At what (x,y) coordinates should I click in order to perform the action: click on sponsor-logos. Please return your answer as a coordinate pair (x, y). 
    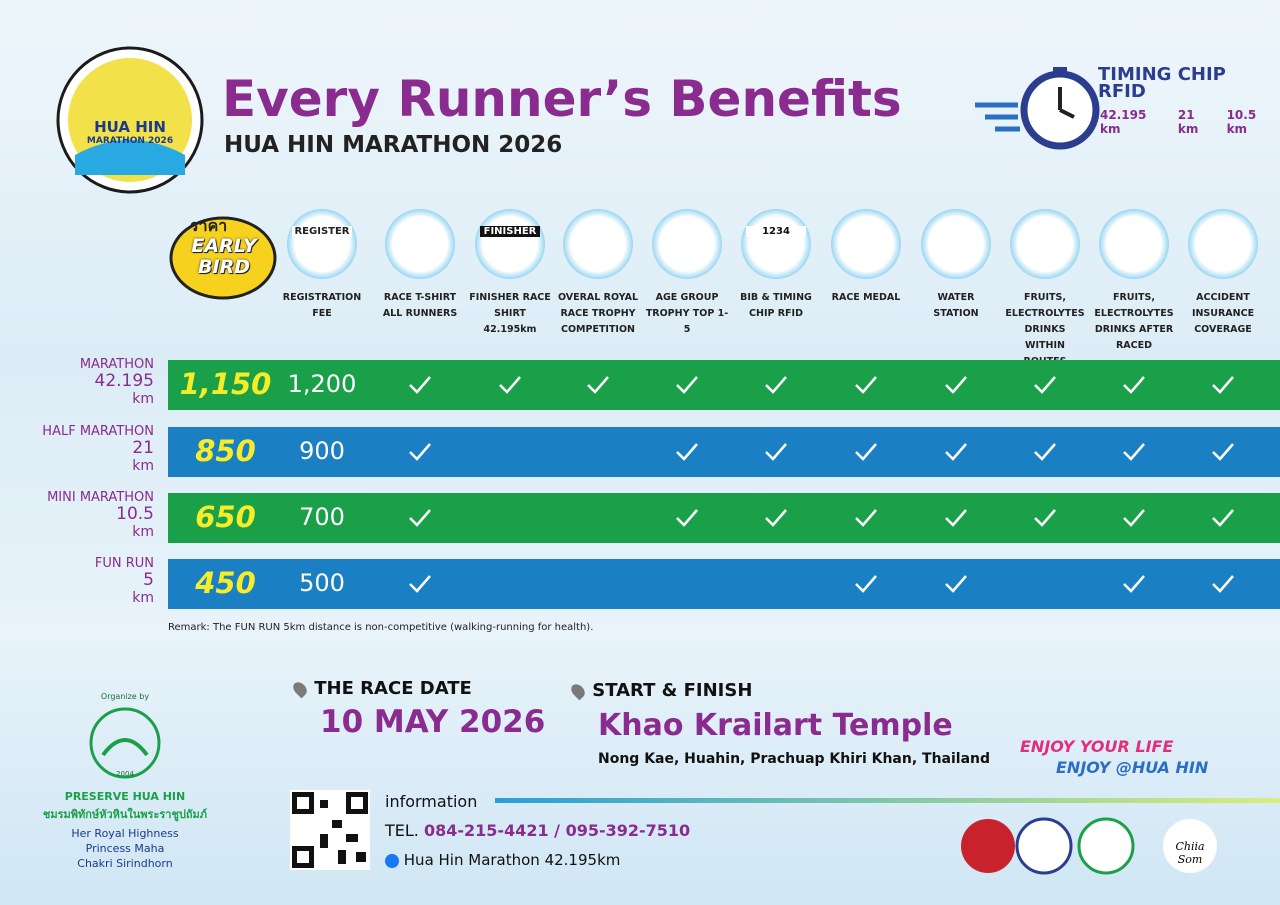
    Looking at the image, I should click on (1089, 846).